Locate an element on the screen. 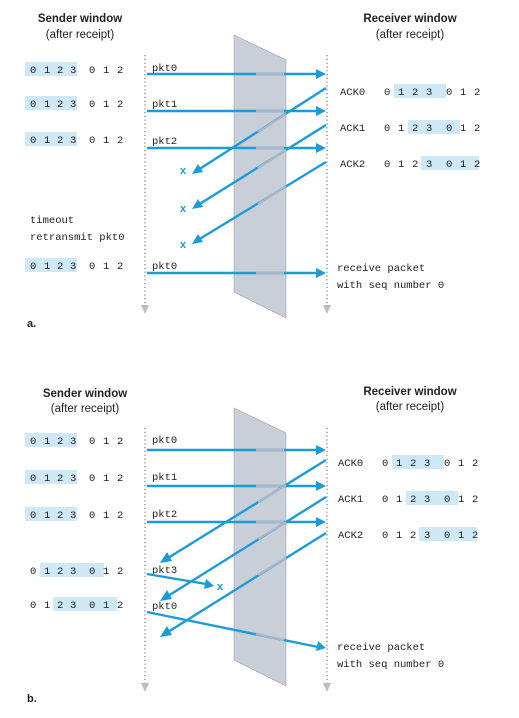  panel-a-packet-label-1: pkt0 is located at coordinates (164, 69).